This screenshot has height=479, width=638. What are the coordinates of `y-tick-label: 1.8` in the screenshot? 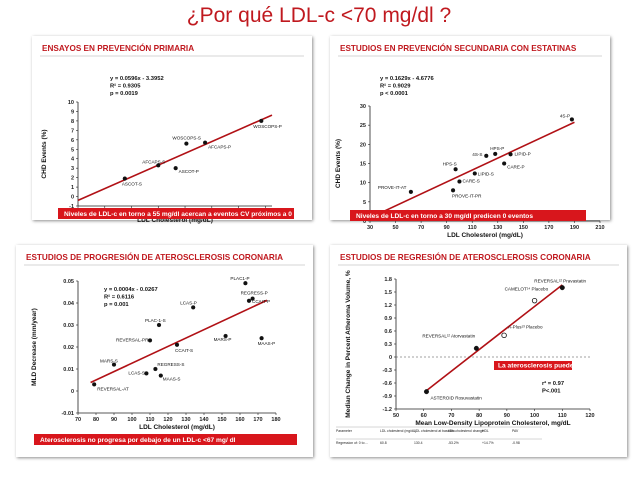 It's located at (388, 280).